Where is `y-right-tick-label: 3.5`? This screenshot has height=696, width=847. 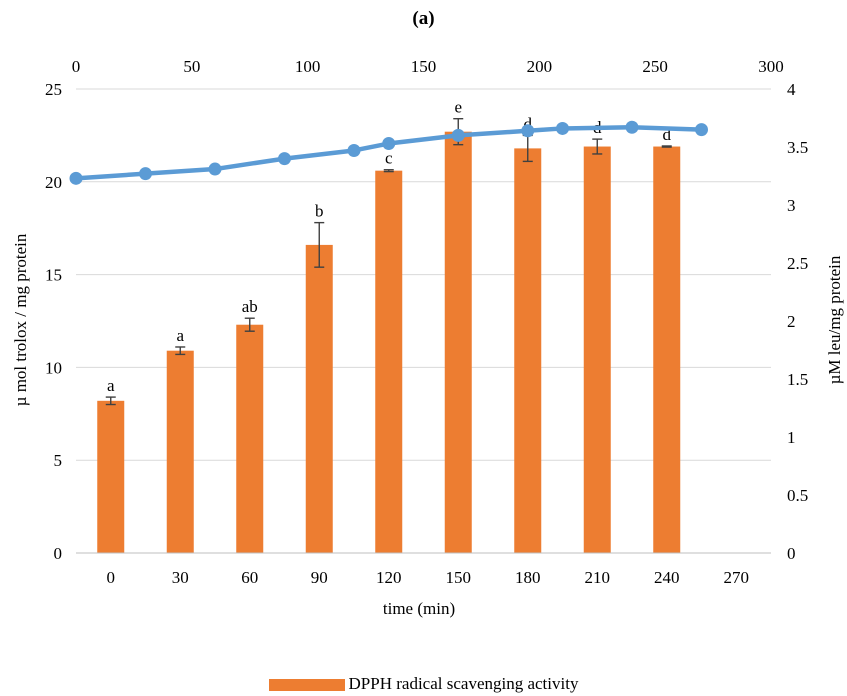
y-right-tick-label: 3.5 is located at coordinates (797, 147).